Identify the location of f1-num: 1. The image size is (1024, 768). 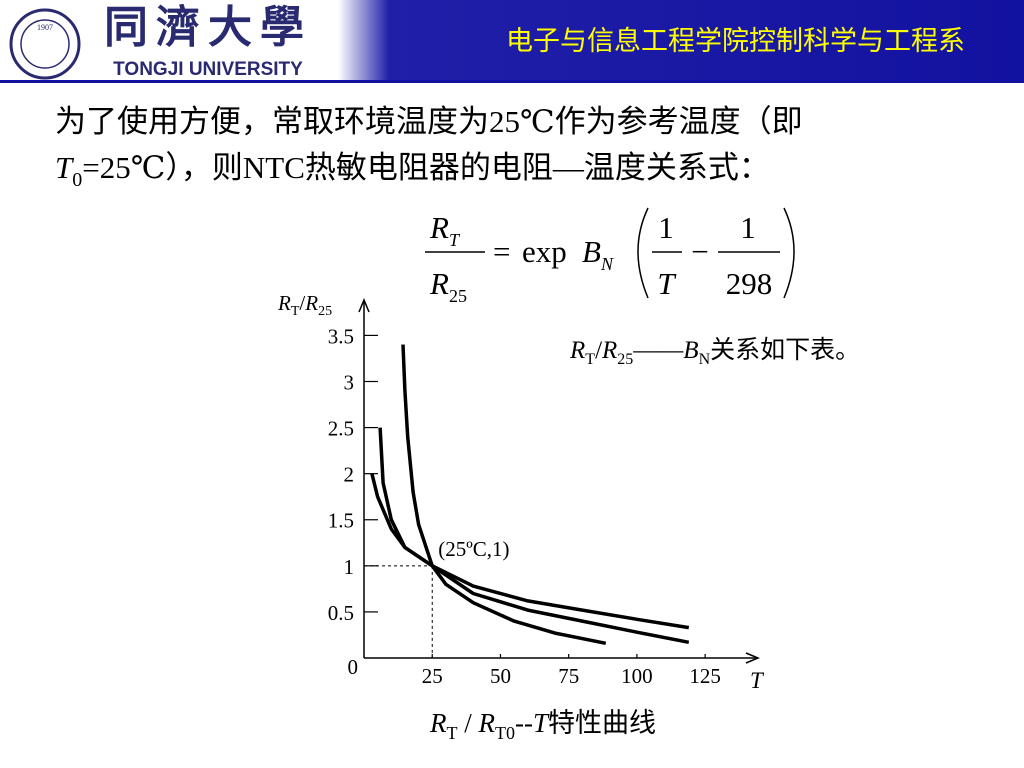
(666, 227).